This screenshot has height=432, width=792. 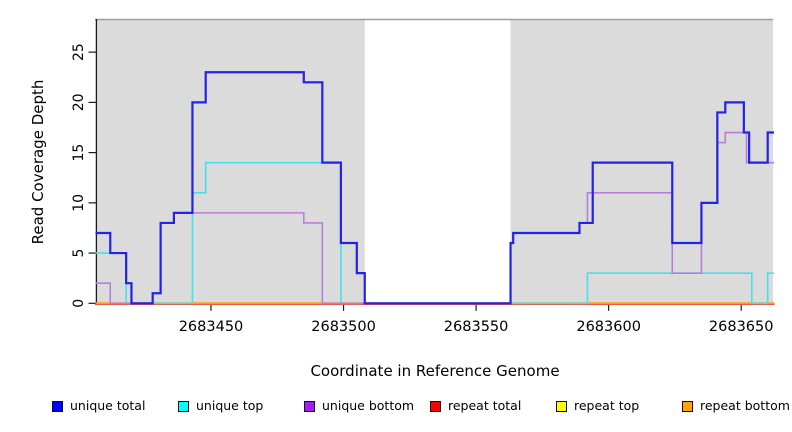 What do you see at coordinates (368, 405) in the screenshot?
I see `legend-label: unique bottom` at bounding box center [368, 405].